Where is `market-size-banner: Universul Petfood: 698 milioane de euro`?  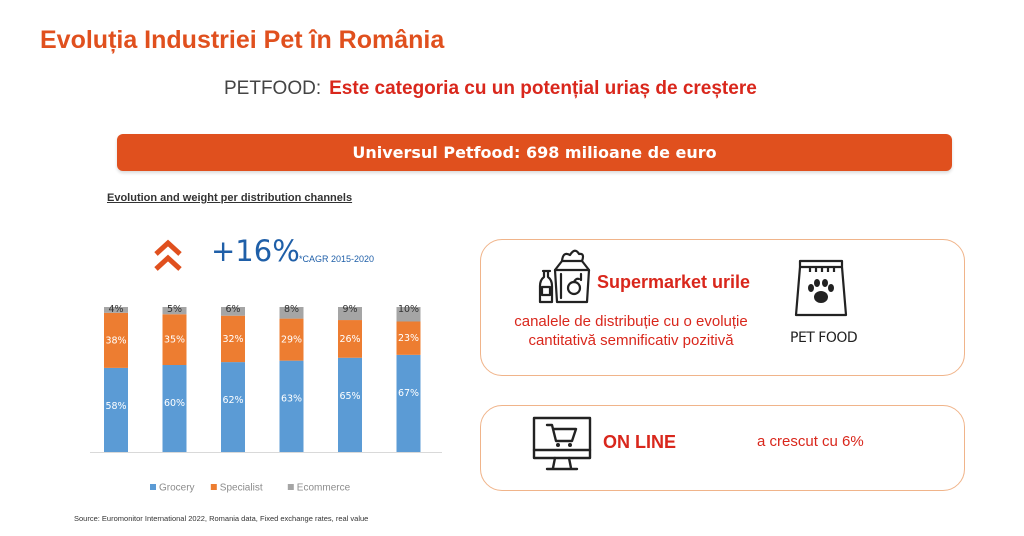
market-size-banner: Universul Petfood: 698 milioane de euro is located at coordinates (534, 152).